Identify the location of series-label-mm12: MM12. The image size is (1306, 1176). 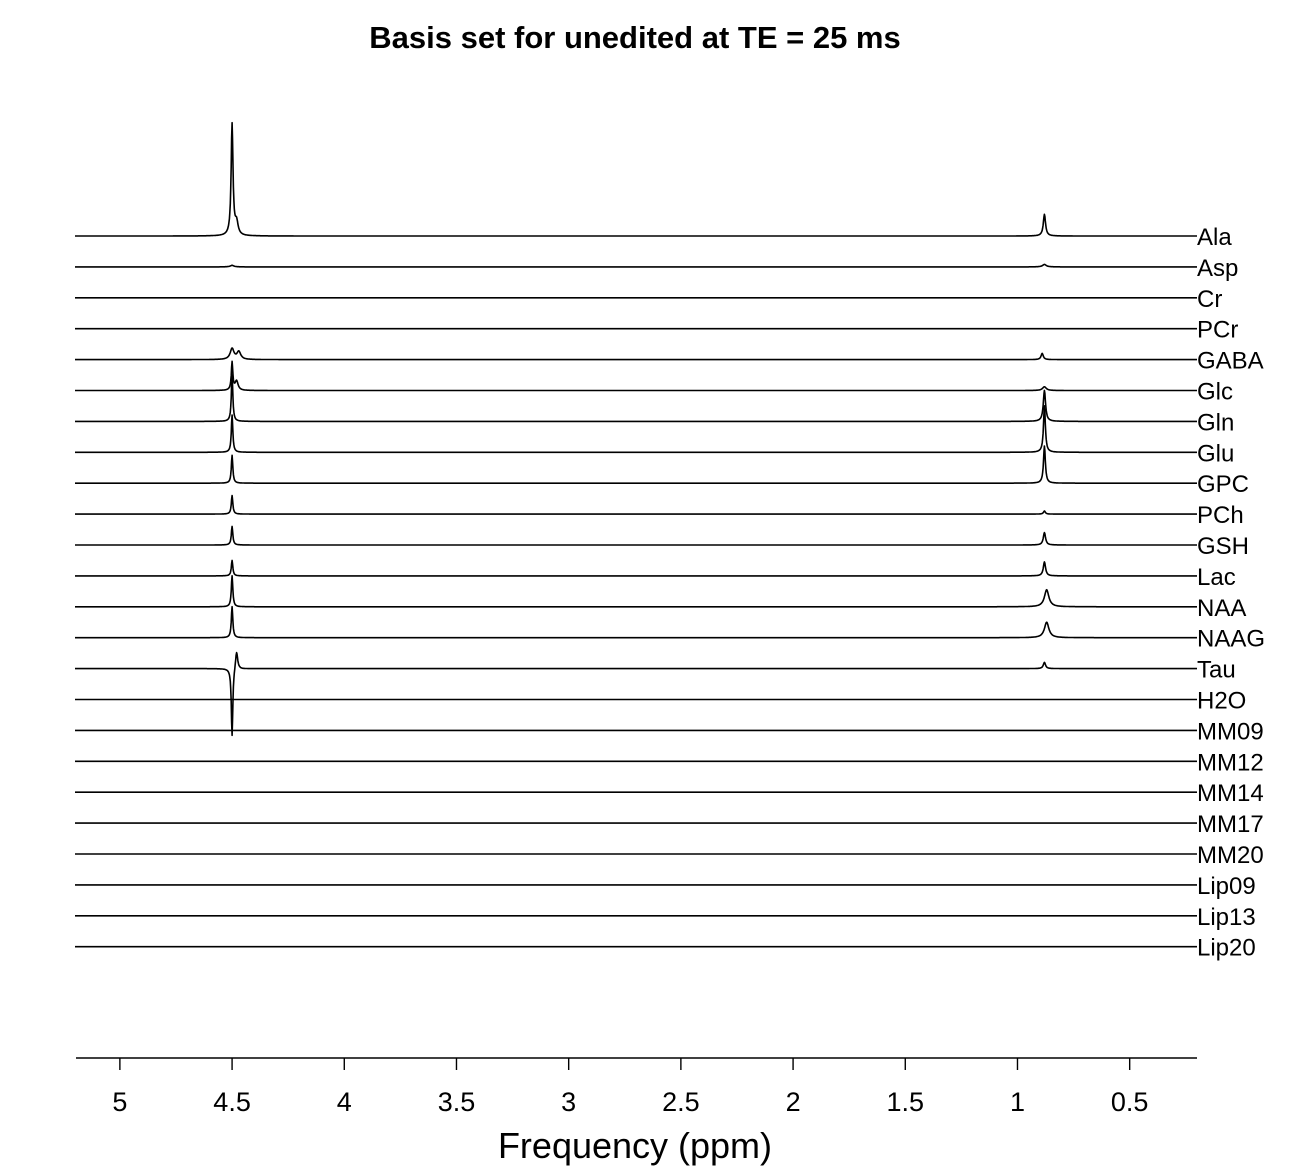
(1230, 762).